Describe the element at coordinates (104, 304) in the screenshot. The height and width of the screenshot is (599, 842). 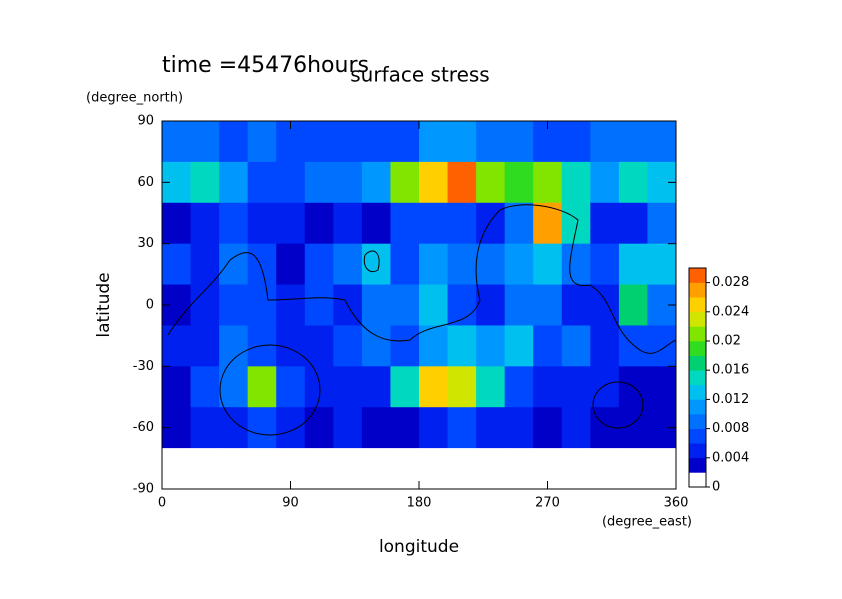
I see `y-axis-label: latitude` at that location.